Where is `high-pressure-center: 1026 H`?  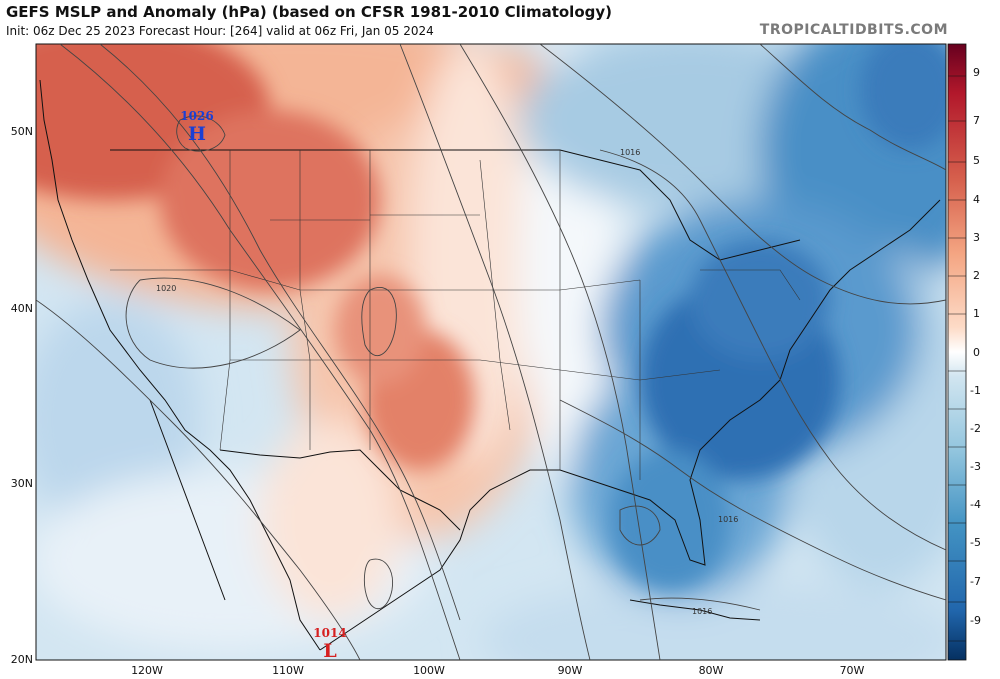
high-pressure-center: 1026 H is located at coordinates (196, 127).